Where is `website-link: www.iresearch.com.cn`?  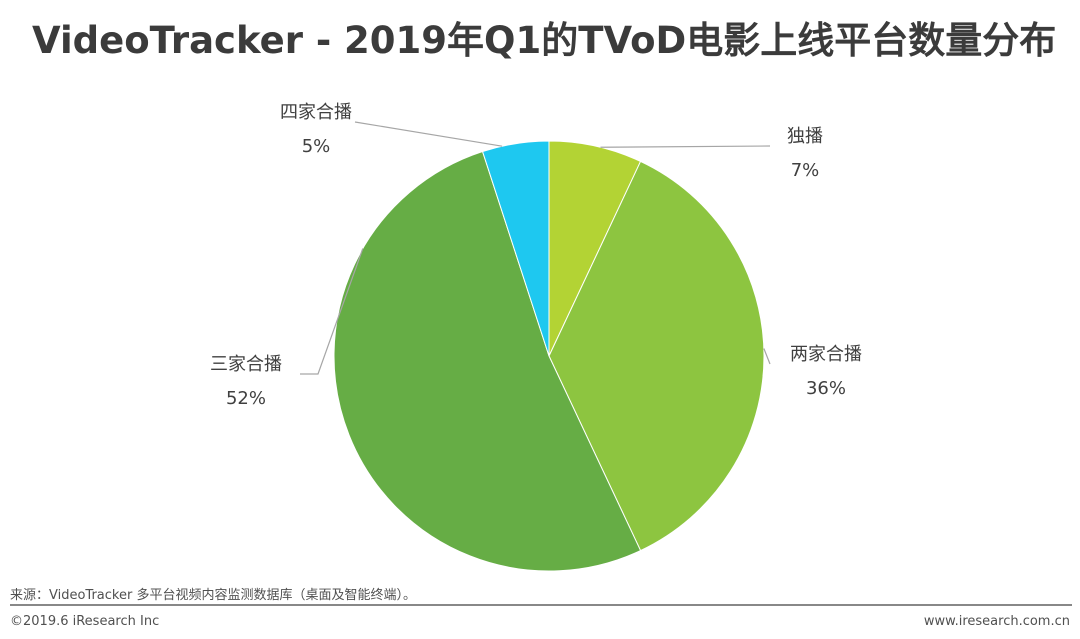
website-link: www.iresearch.com.cn is located at coordinates (996, 621).